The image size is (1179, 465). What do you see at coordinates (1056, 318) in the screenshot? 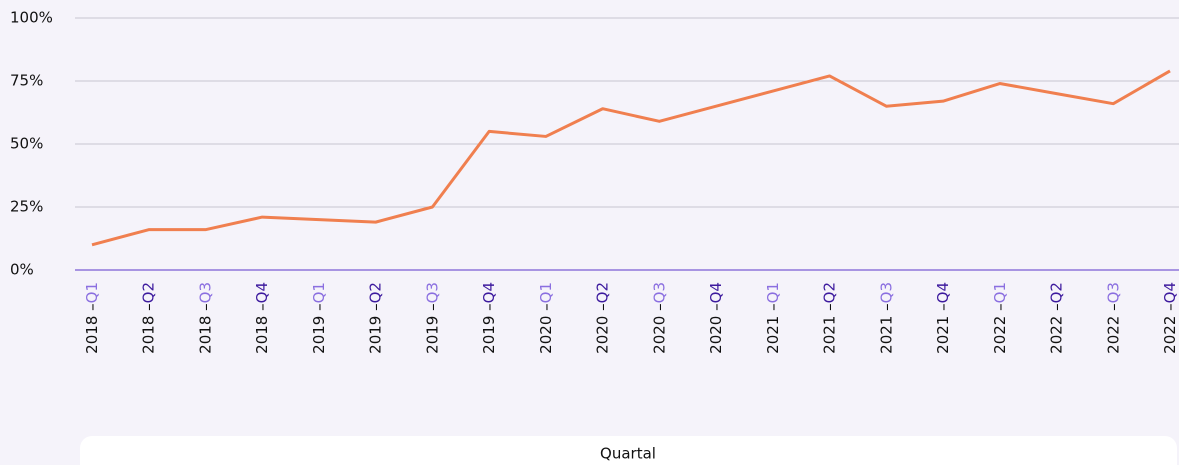
I see `x-tick-label: 2022 –Q2` at bounding box center [1056, 318].